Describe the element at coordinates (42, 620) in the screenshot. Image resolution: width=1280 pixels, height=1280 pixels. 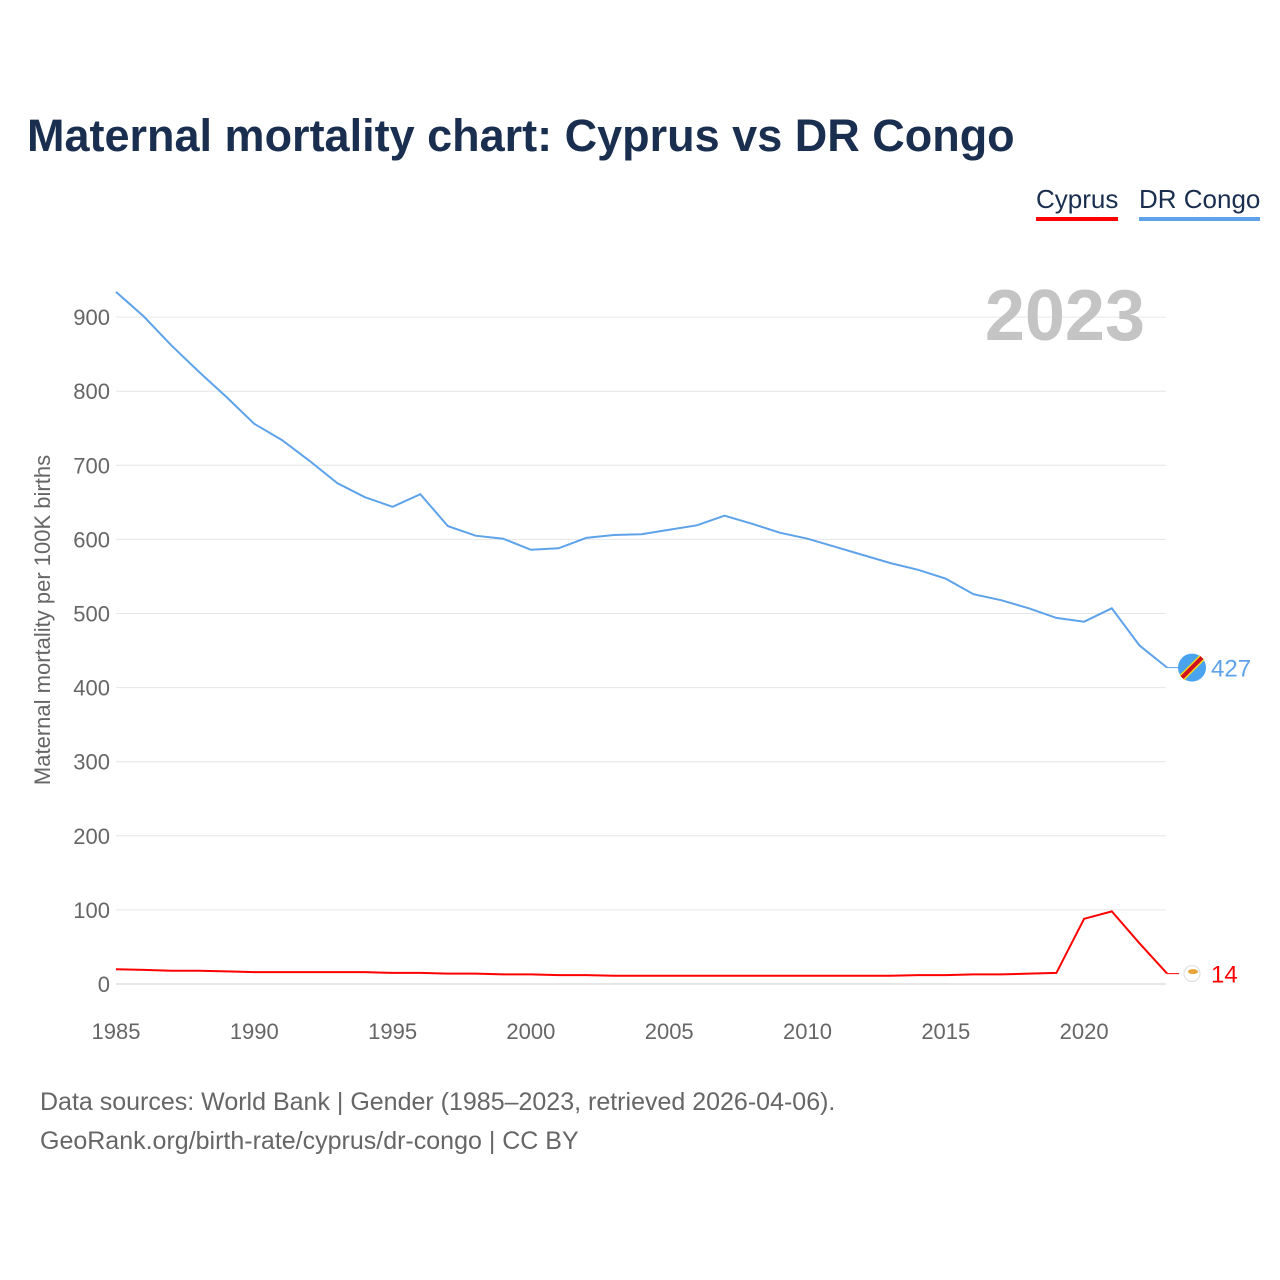
I see `y-axis-label: Maternal mortality per 100K births` at that location.